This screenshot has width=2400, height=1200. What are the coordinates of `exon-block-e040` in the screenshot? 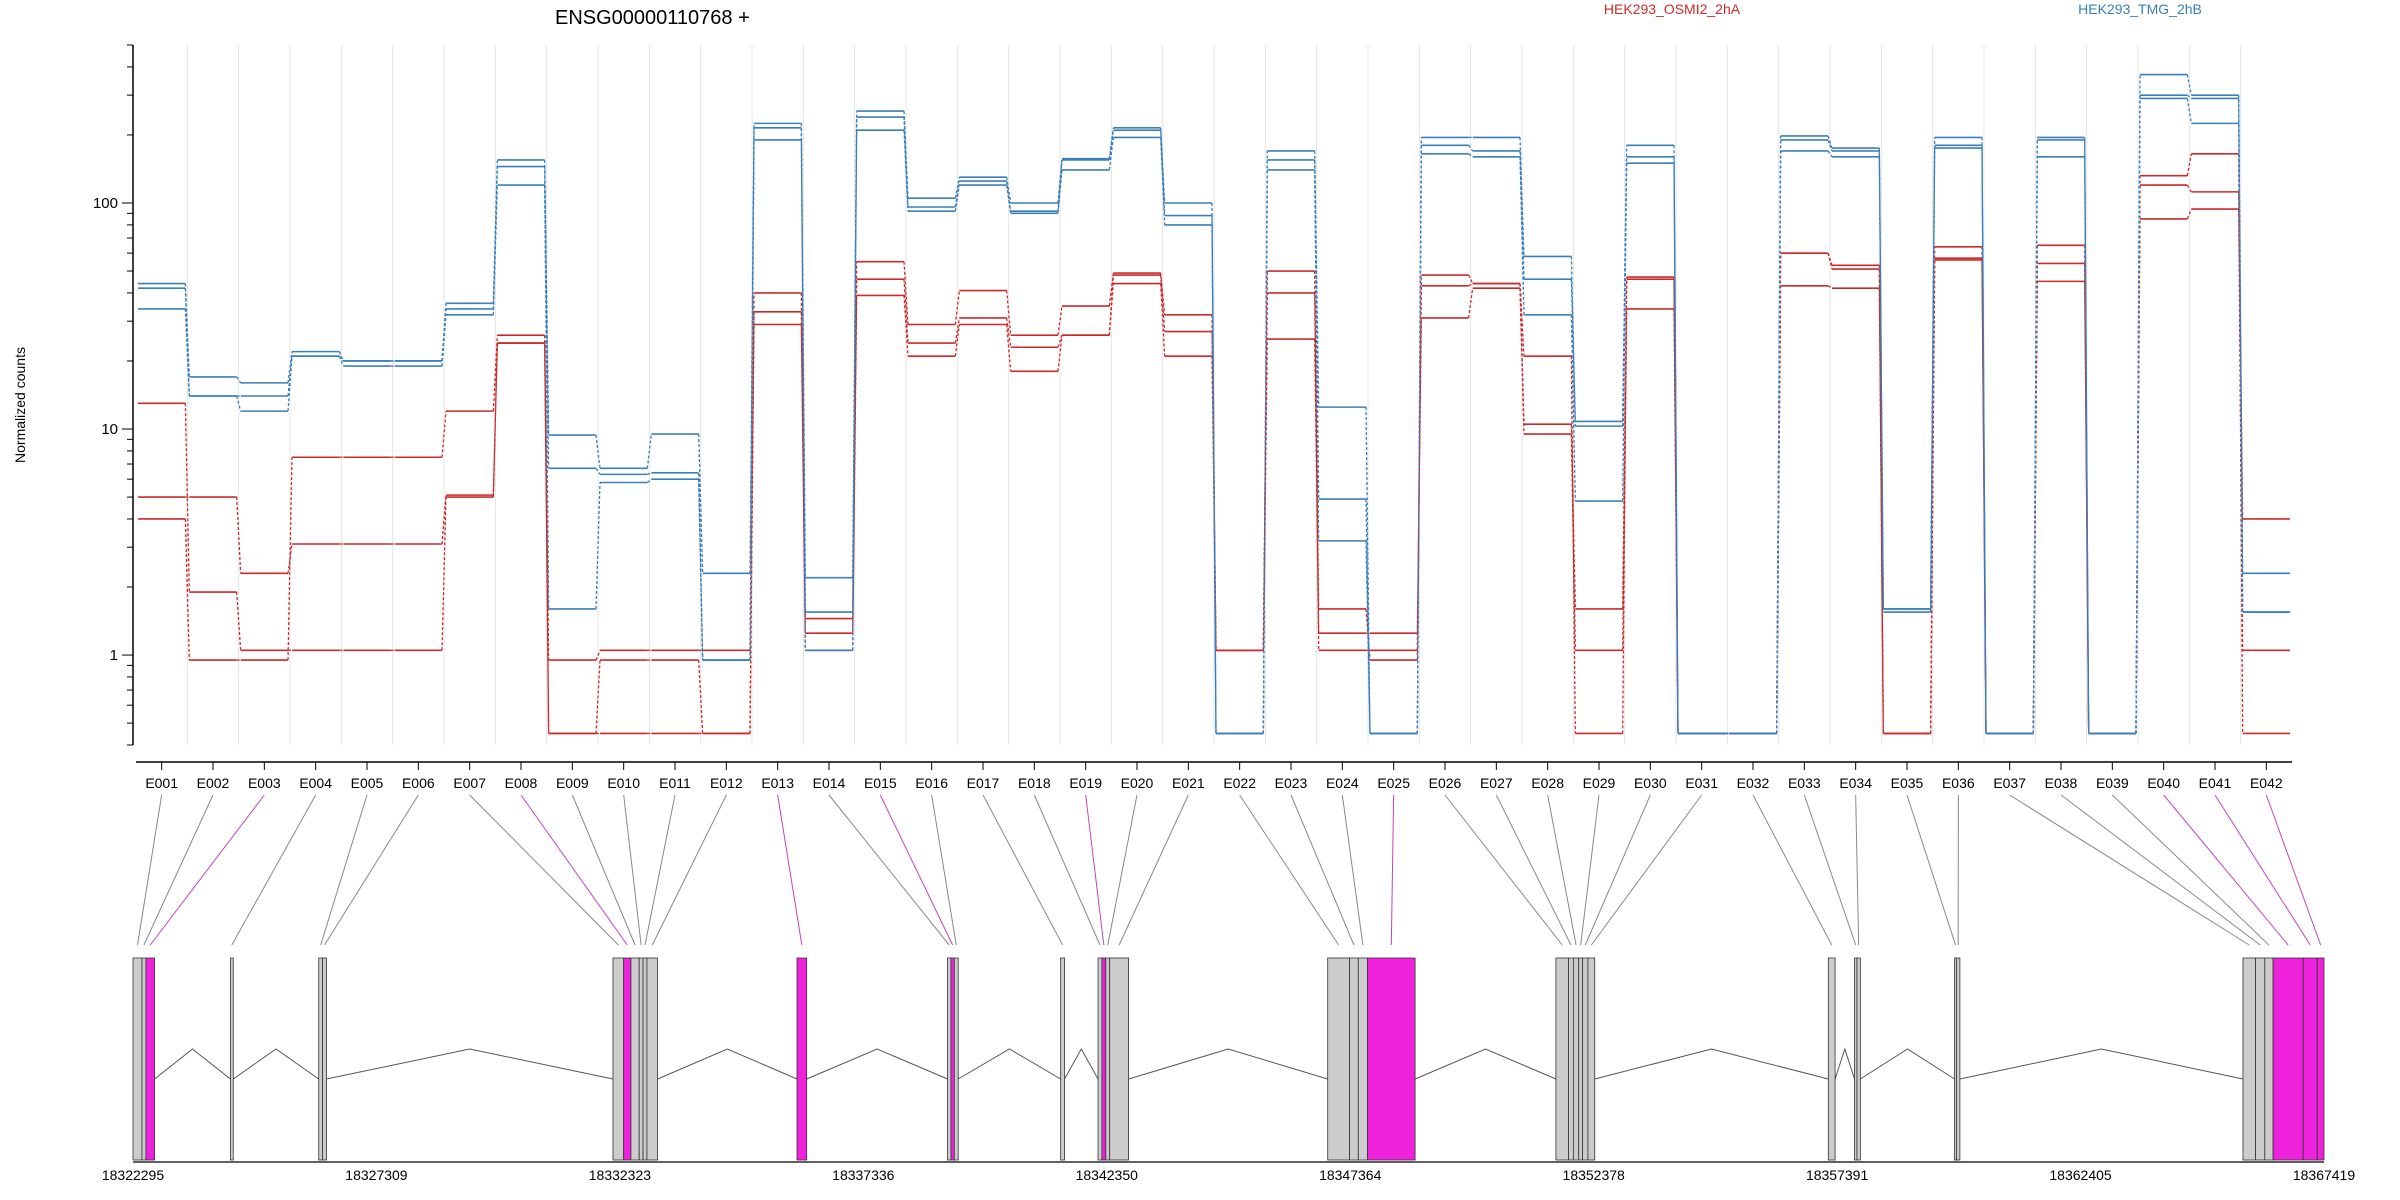 It's located at (2288, 1059).